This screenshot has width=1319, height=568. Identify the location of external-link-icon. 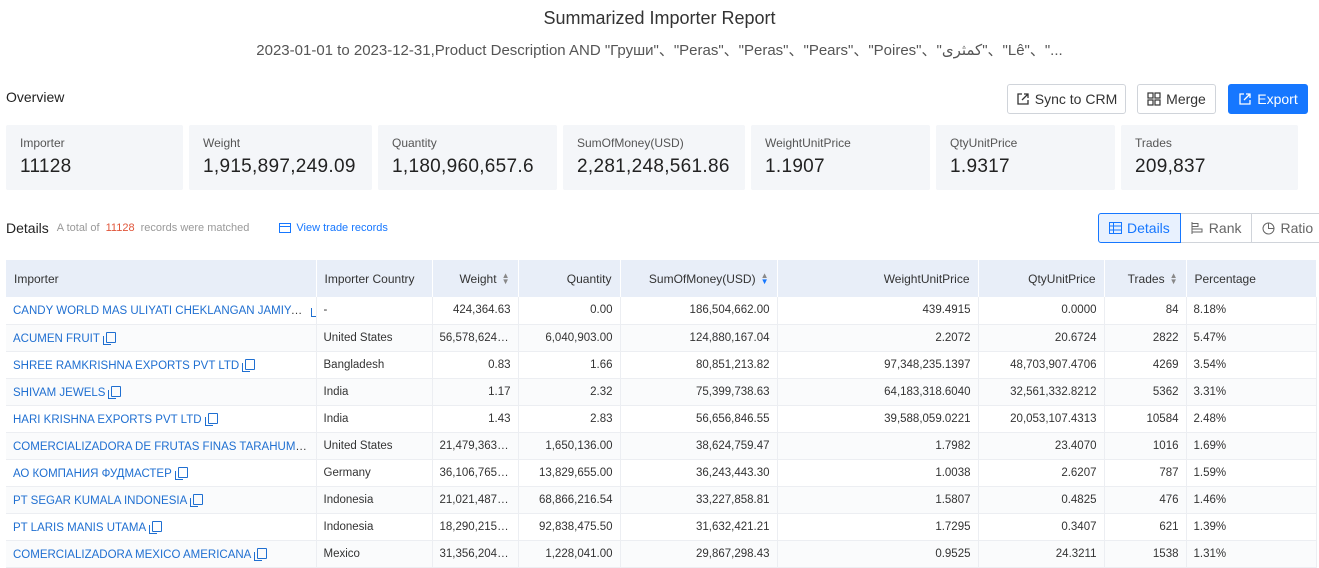
(1023, 99).